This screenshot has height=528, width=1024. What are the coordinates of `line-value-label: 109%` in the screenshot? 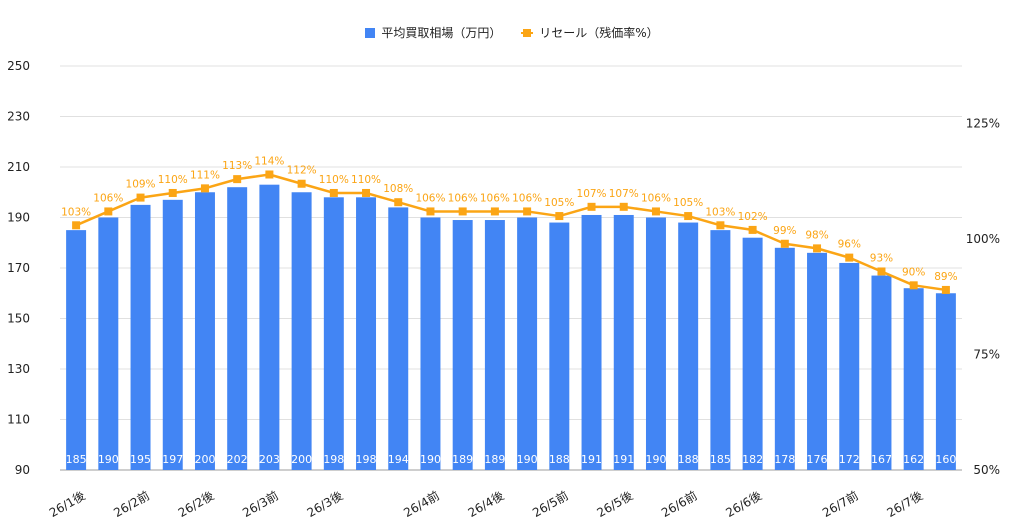 It's located at (141, 185).